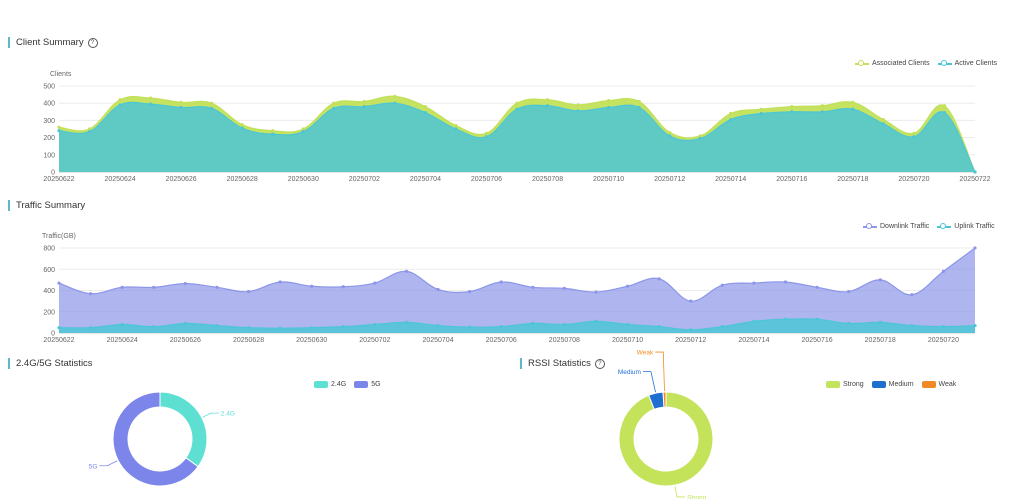 Image resolution: width=1024 pixels, height=499 pixels. I want to click on legend-item-uplink-traffic: Uplink Traffic, so click(966, 226).